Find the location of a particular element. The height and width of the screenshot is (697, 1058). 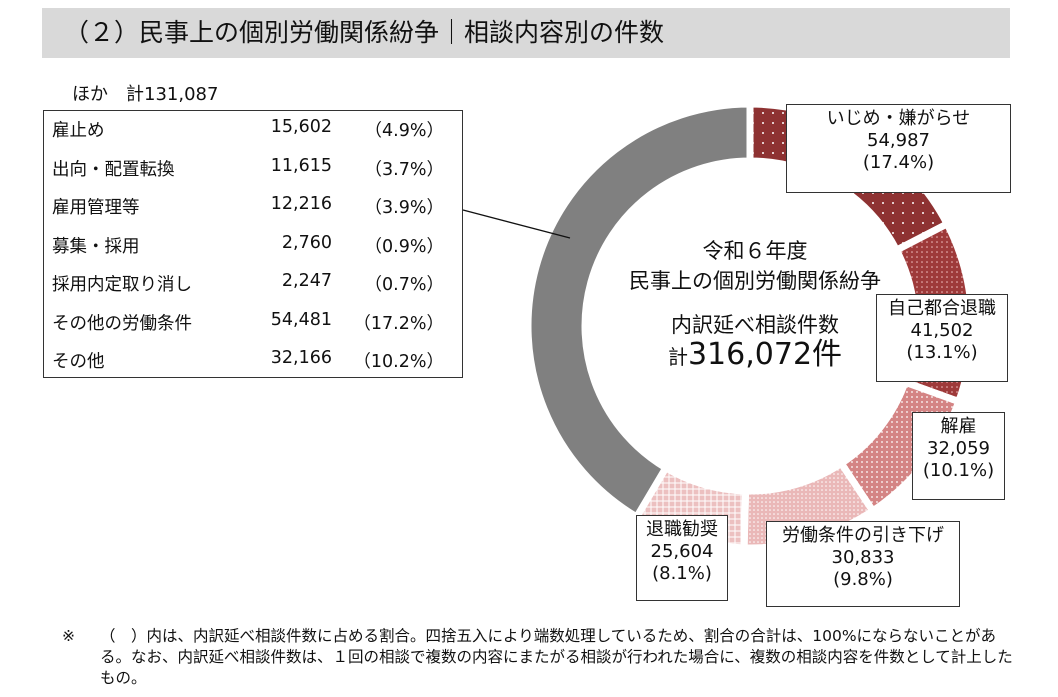

slice-label: 自己都合退職 is located at coordinates (942, 308).